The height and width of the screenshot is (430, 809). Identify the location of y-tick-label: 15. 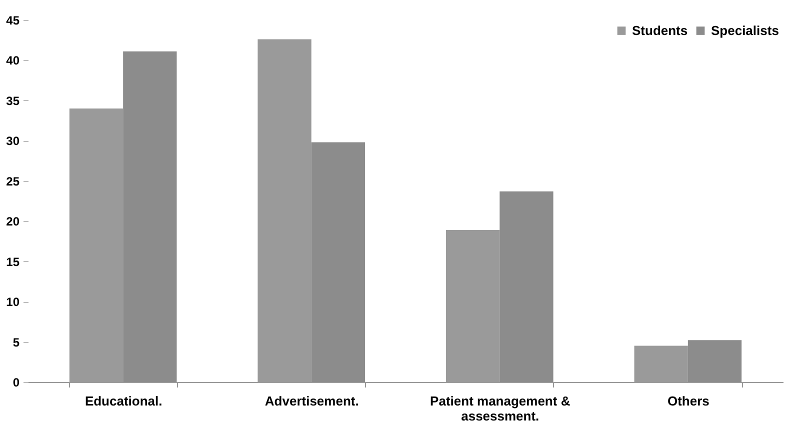
(13, 261).